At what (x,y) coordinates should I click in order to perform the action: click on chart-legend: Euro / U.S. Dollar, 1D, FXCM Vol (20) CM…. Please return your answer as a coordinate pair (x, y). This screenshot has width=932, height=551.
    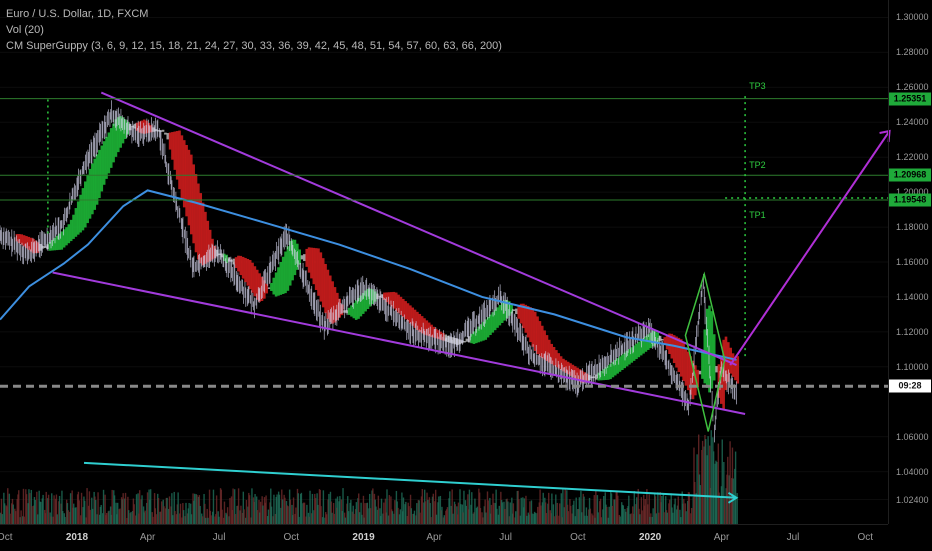
    Looking at the image, I should click on (254, 30).